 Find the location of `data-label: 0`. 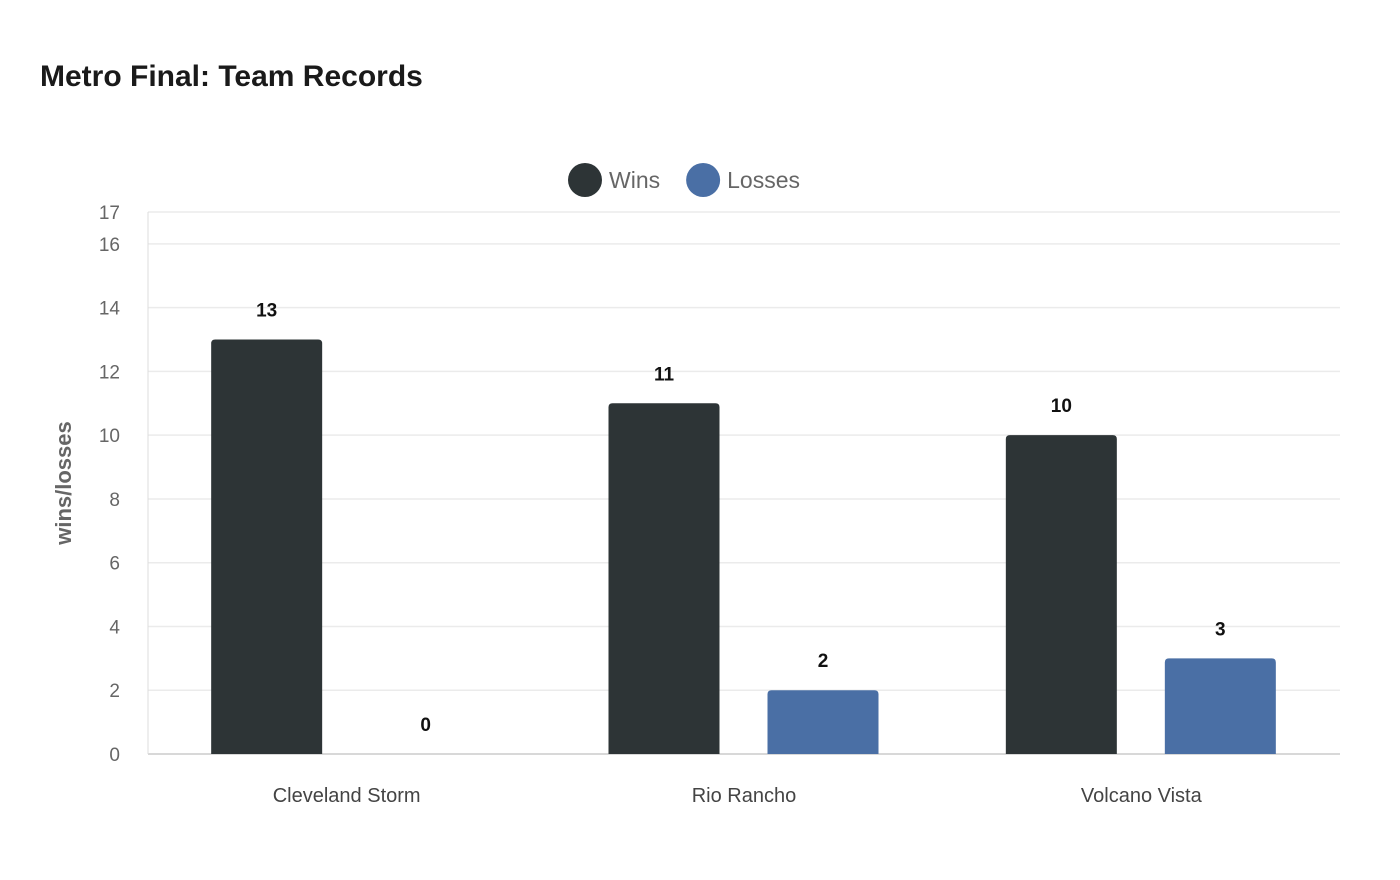

data-label: 0 is located at coordinates (425, 725).